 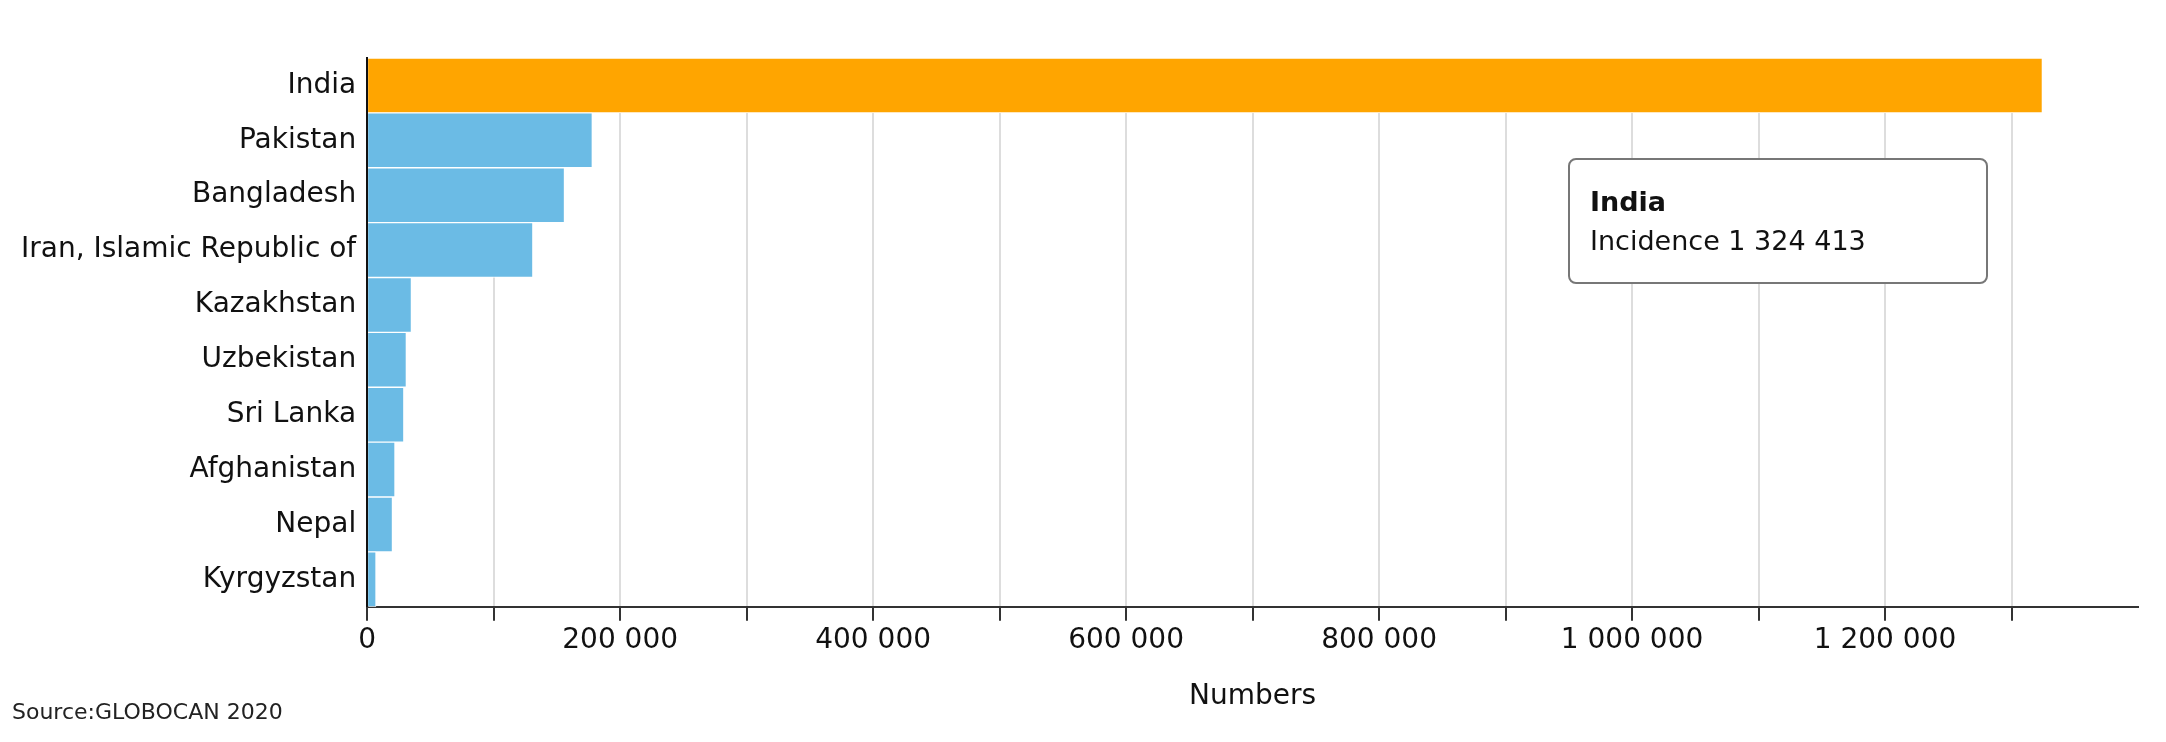 What do you see at coordinates (322, 83) in the screenshot?
I see `y-tick-label: India` at bounding box center [322, 83].